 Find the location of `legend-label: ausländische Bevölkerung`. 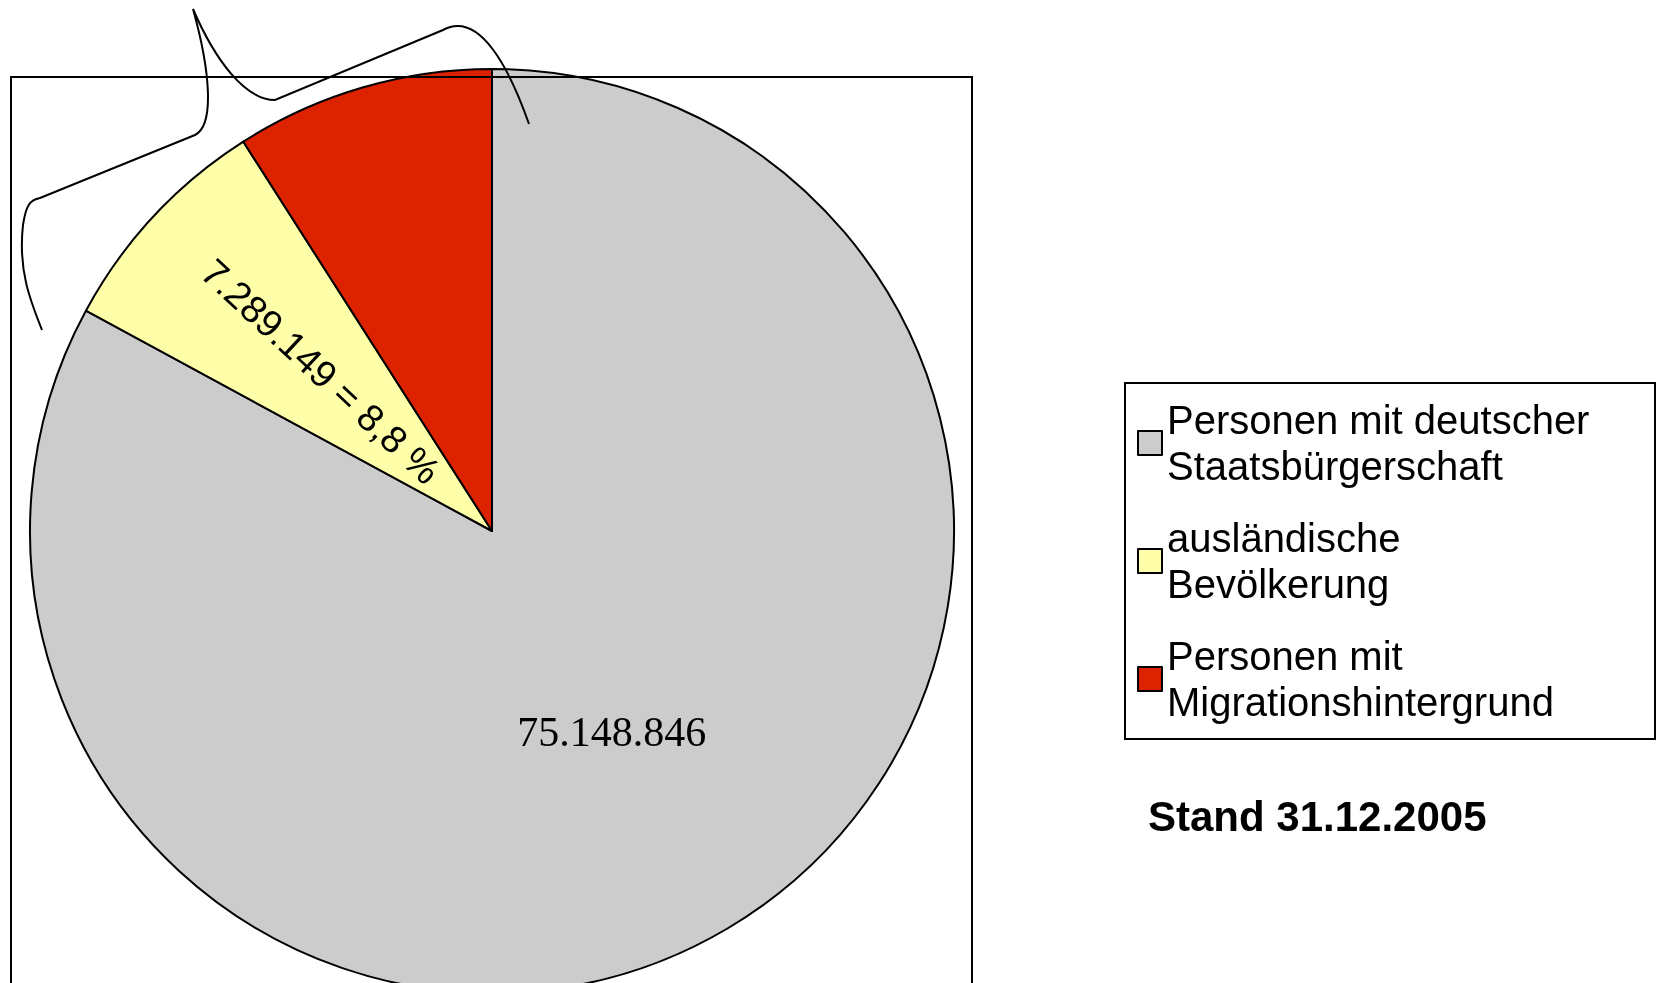

legend-label: ausländische Bevölkerung is located at coordinates (1289, 561).